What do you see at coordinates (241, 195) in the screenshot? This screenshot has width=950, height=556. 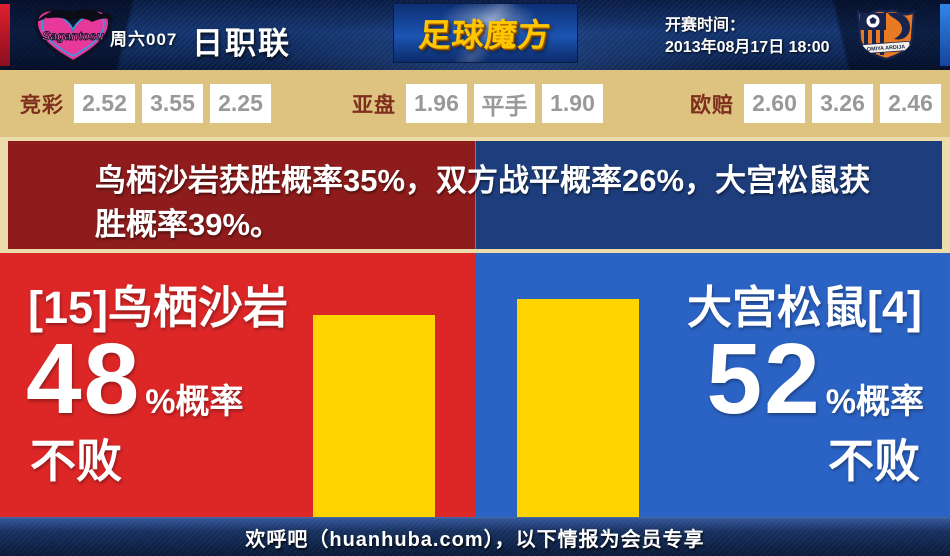 I see `prediction-band-home-bg` at bounding box center [241, 195].